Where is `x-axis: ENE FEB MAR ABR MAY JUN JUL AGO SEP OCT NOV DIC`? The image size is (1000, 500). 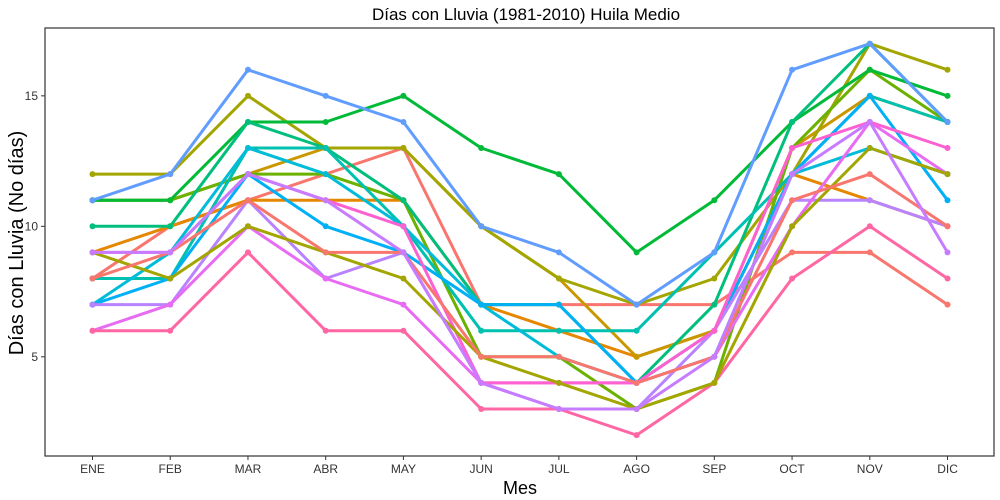
x-axis: ENE FEB MAR ABR MAY JUN JUL AGO SEP OCT NOV DIC is located at coordinates (519, 466).